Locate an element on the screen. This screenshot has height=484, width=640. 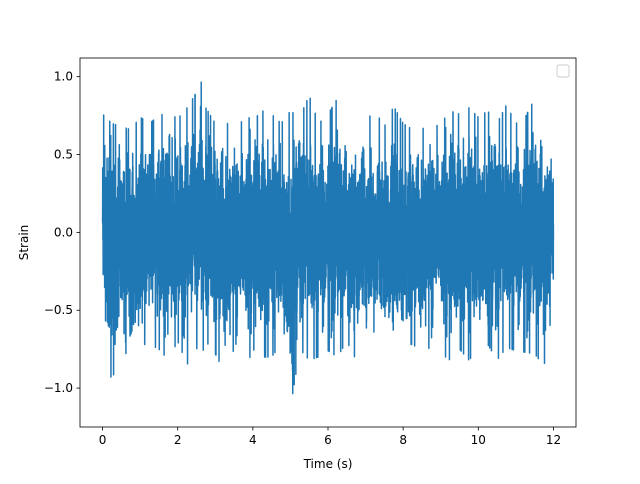
x-tick-label: 10 is located at coordinates (478, 440).